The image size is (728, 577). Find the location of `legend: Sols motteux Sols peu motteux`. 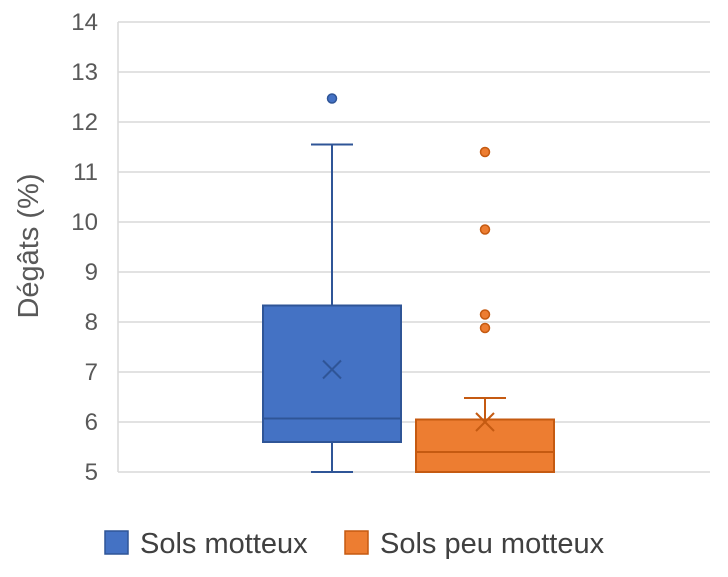

legend: Sols motteux Sols peu motteux is located at coordinates (354, 544).